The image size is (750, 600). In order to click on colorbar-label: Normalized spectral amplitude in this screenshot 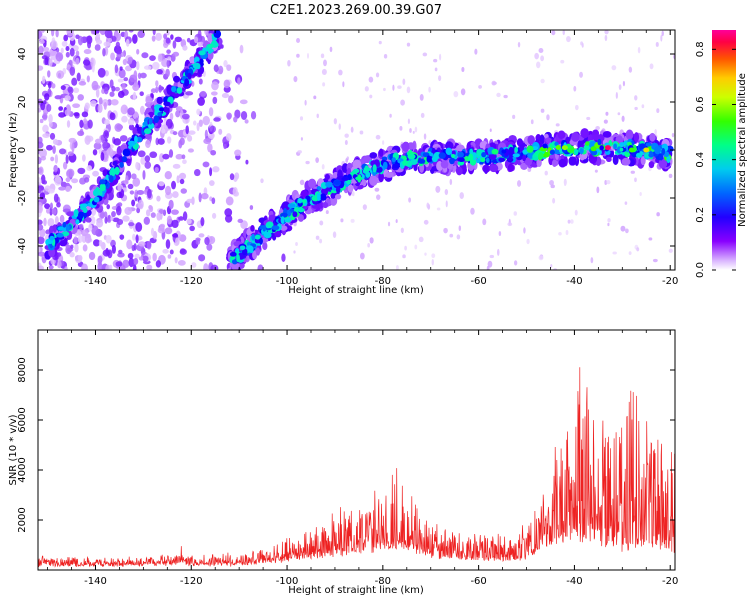, I will do `click(742, 150)`.